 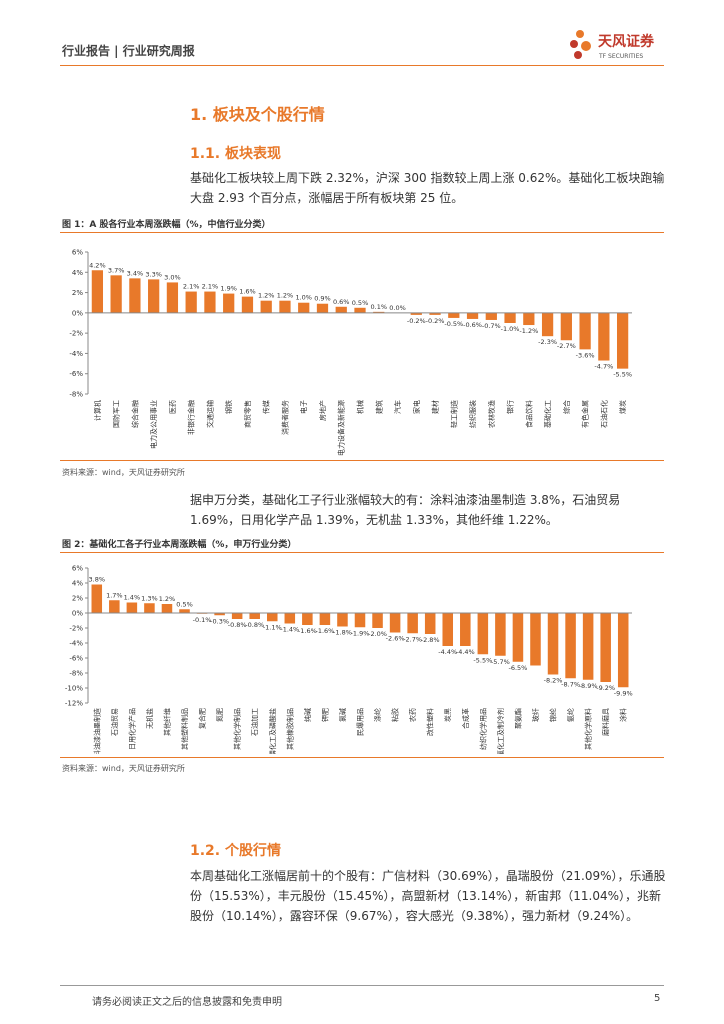 I want to click on data-label: -0.7%, so click(x=491, y=326).